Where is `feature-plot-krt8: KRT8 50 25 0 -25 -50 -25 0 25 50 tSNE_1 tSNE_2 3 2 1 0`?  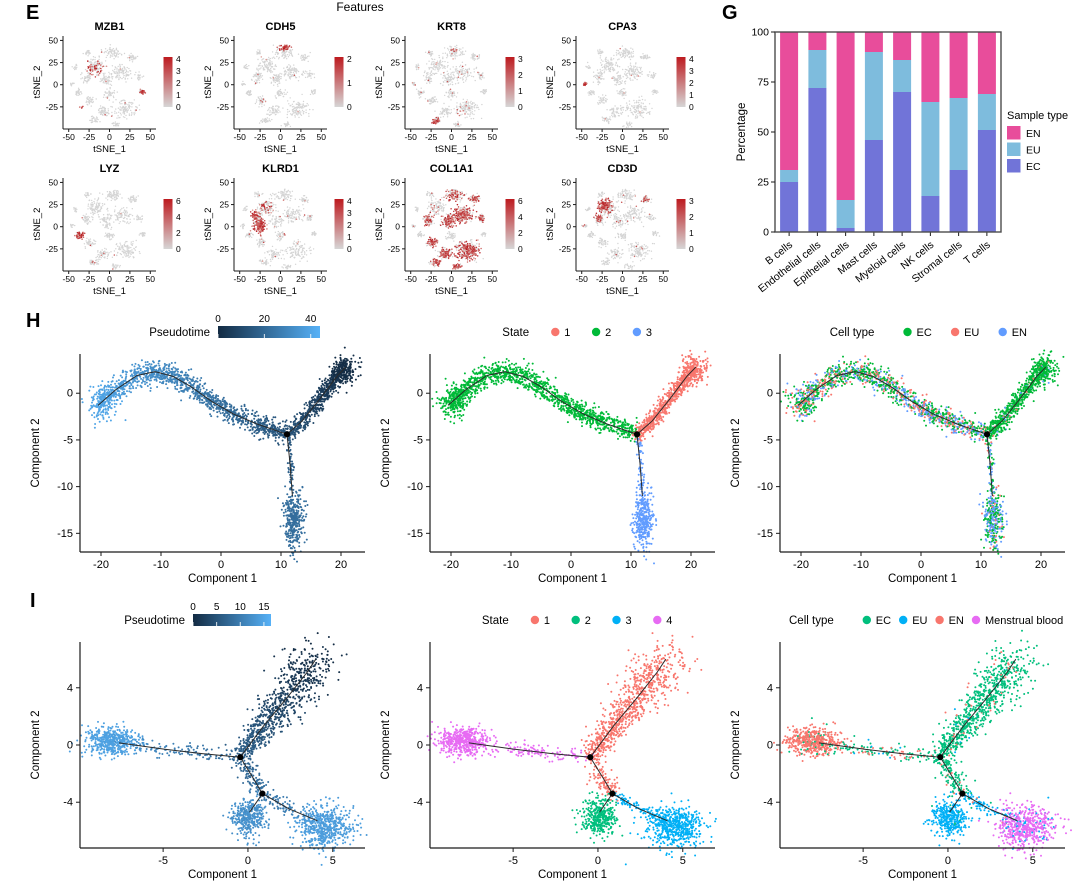 feature-plot-krt8: KRT8 50 25 0 -25 -50 -25 0 25 50 tSNE_1 tSNE_2 3 2 1 0 is located at coordinates (448, 88).